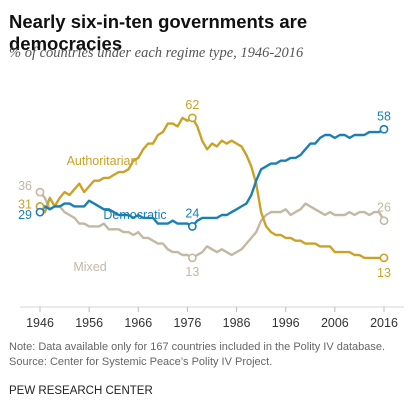  What do you see at coordinates (25, 215) in the screenshot?
I see `democratic-value-label: 29` at bounding box center [25, 215].